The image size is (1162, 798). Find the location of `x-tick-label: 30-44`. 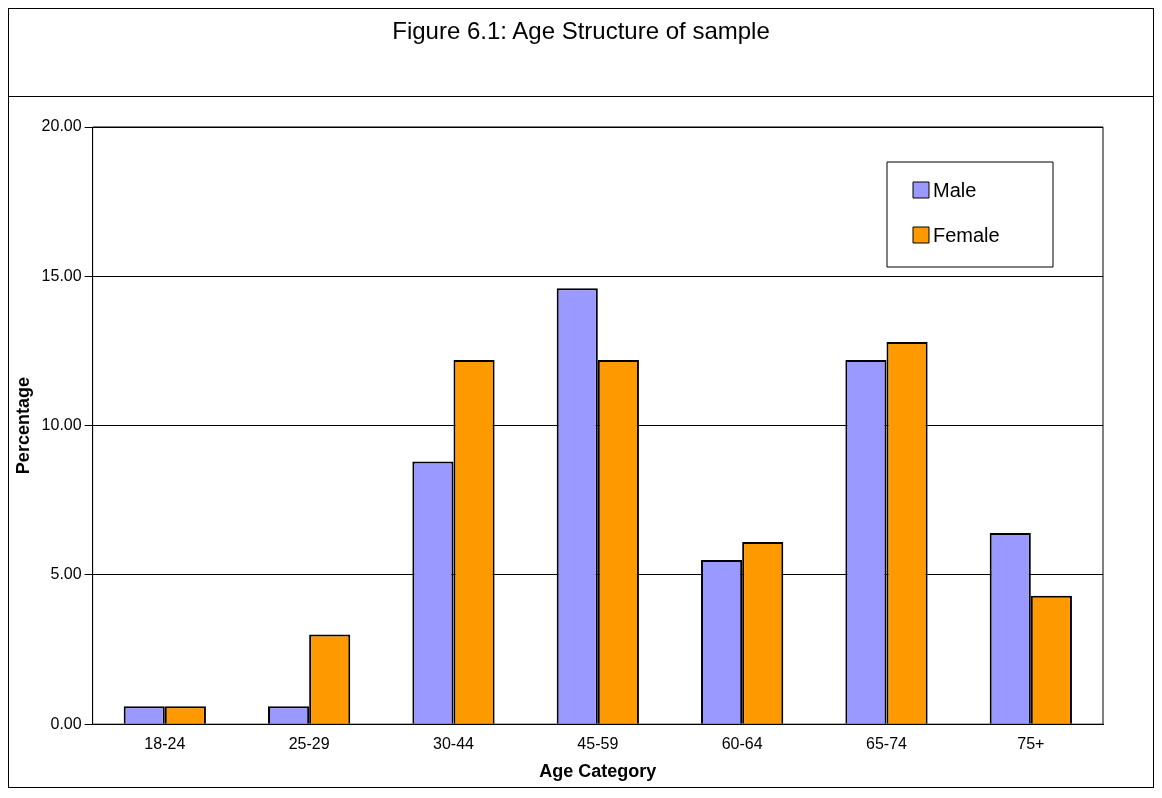

x-tick-label: 30-44 is located at coordinates (454, 744).